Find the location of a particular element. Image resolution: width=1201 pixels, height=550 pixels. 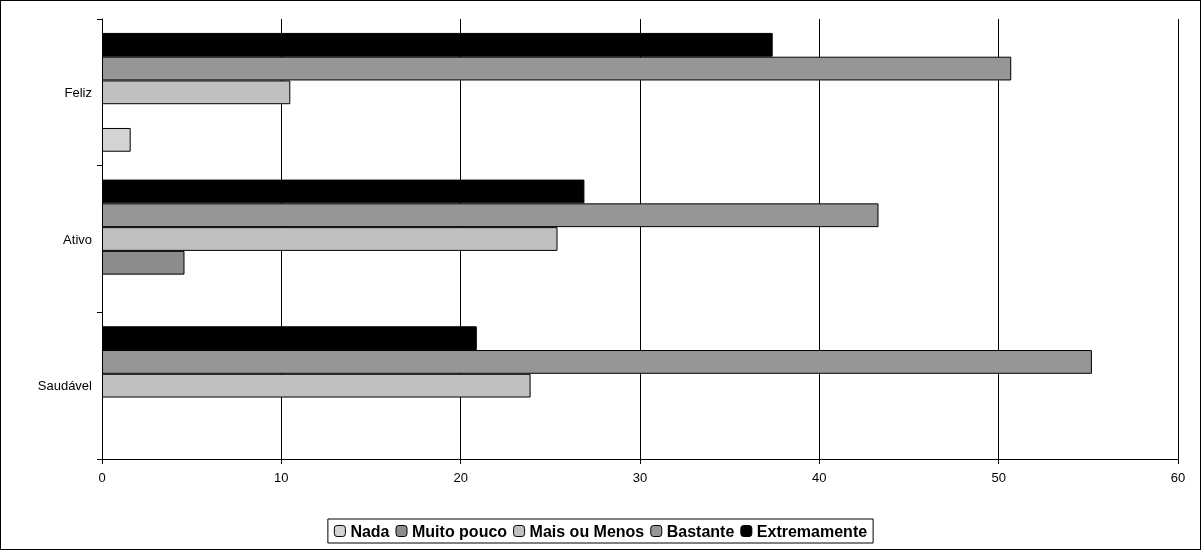

x-tick-label: 40 is located at coordinates (819, 477).